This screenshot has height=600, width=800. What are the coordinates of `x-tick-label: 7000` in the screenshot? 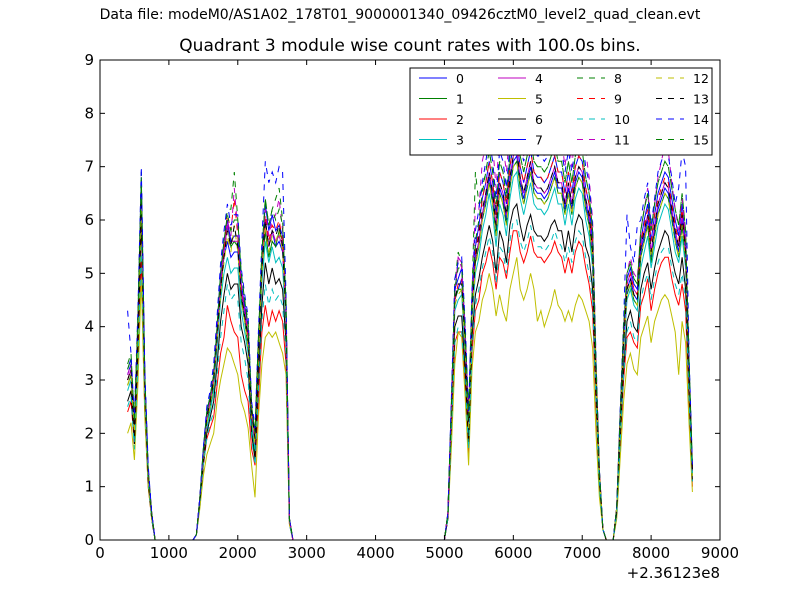 It's located at (582, 553).